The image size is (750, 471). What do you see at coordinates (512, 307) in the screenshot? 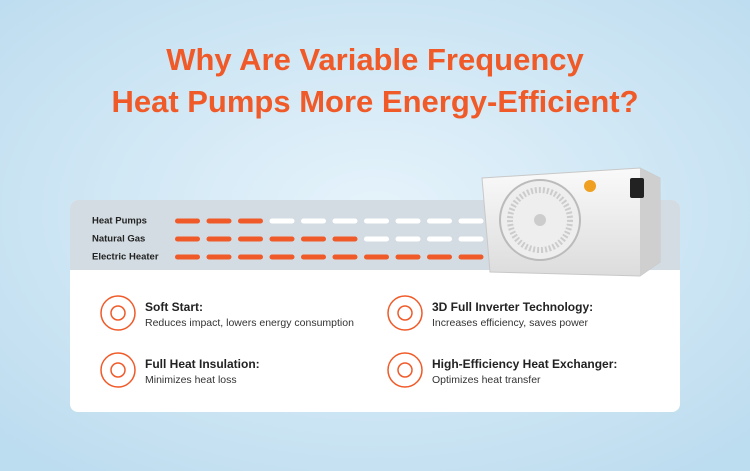
I see `feature-title: 3D Full Inverter Technology:` at bounding box center [512, 307].